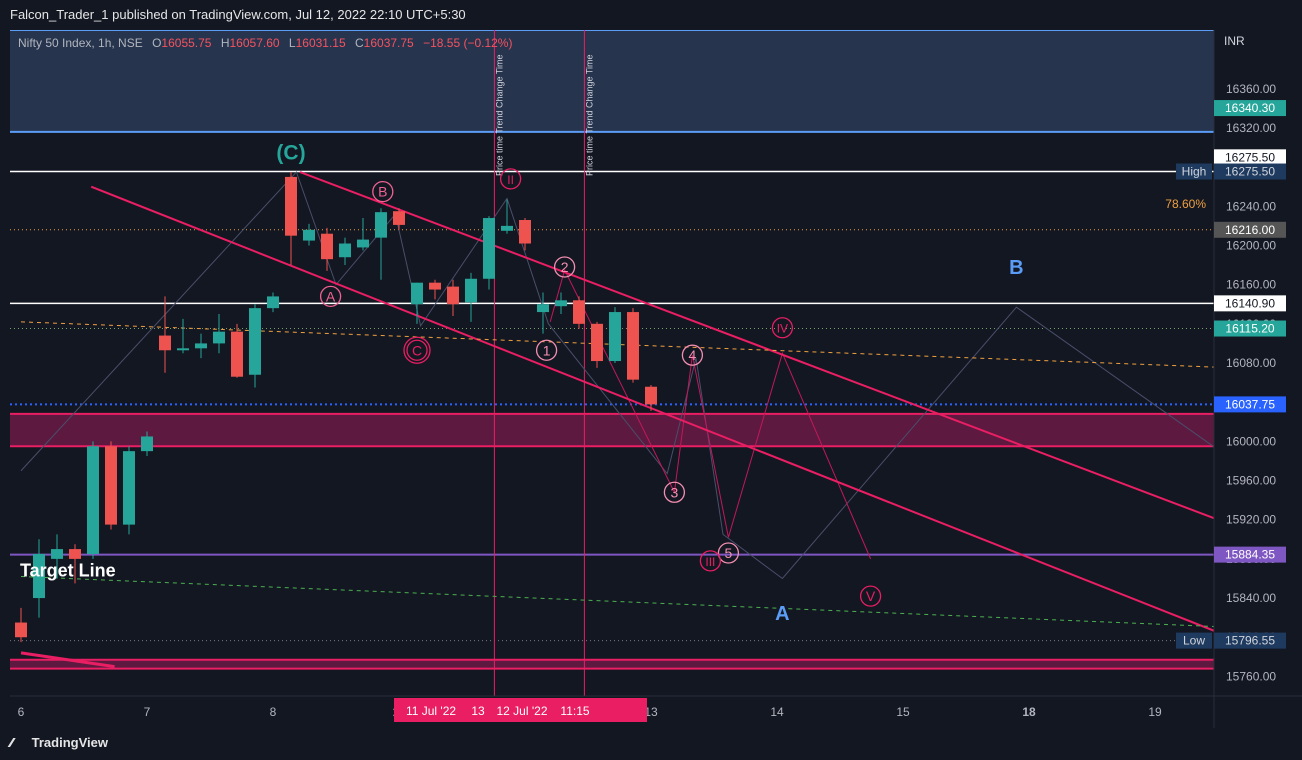 The width and height of the screenshot is (1302, 760). I want to click on x-tick-7: 18, so click(1029, 712).